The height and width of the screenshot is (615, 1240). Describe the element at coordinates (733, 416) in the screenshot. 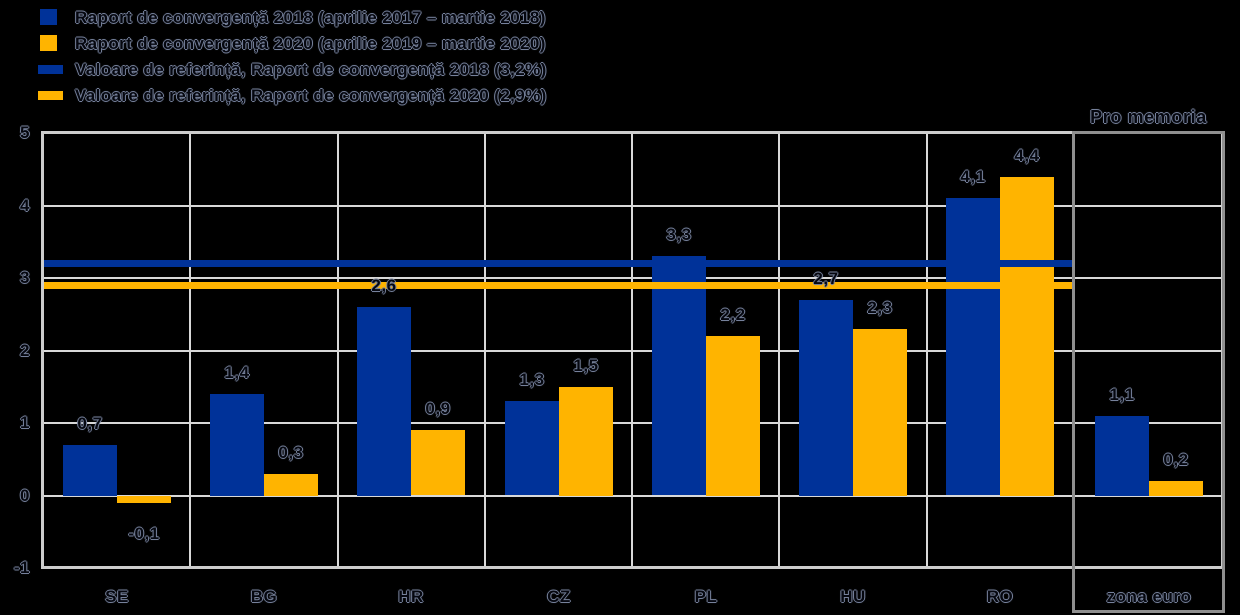

I see `bar-2020-pl` at that location.